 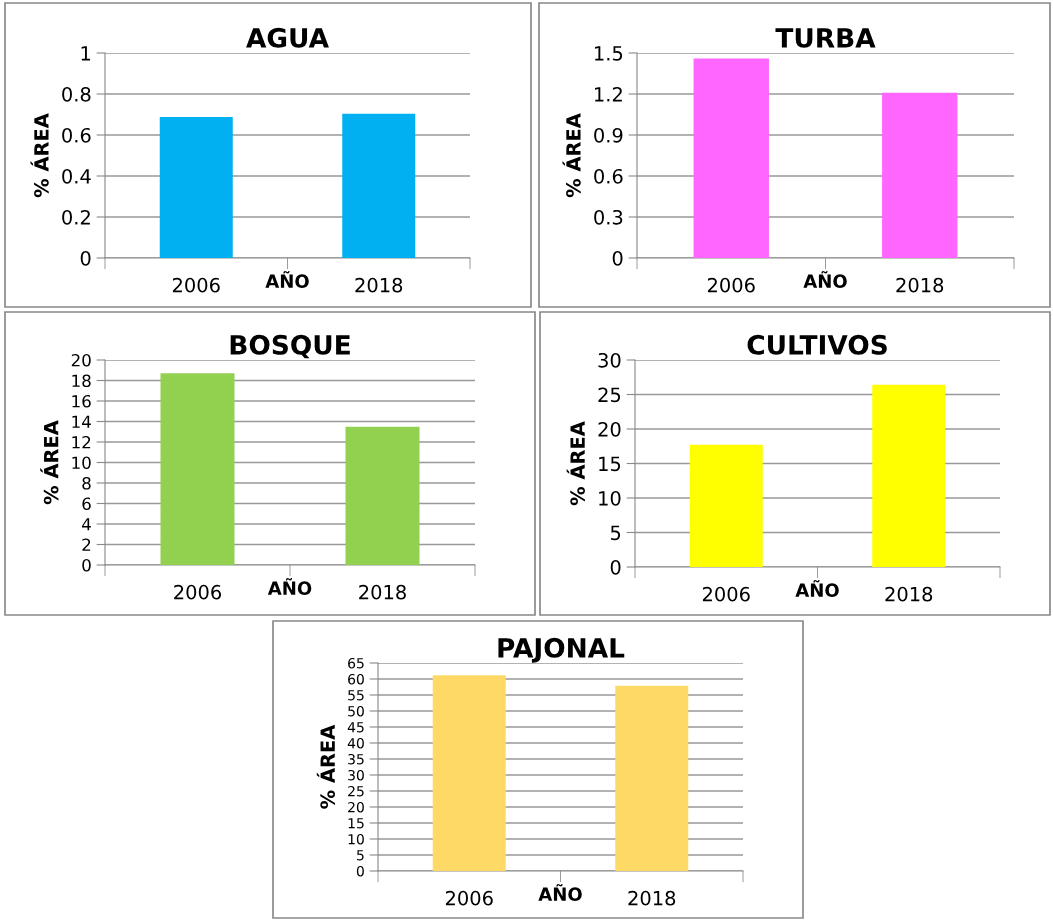 What do you see at coordinates (608, 217) in the screenshot?
I see `y-tick-label: 0.3` at bounding box center [608, 217].